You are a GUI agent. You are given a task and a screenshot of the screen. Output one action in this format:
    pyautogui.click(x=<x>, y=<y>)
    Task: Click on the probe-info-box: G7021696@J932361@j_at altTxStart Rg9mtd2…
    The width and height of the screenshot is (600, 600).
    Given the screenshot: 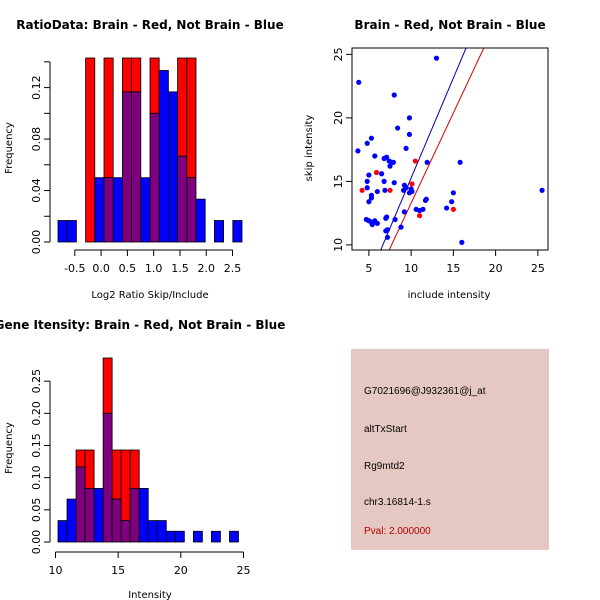 What is the action you would take?
    pyautogui.click(x=450, y=449)
    